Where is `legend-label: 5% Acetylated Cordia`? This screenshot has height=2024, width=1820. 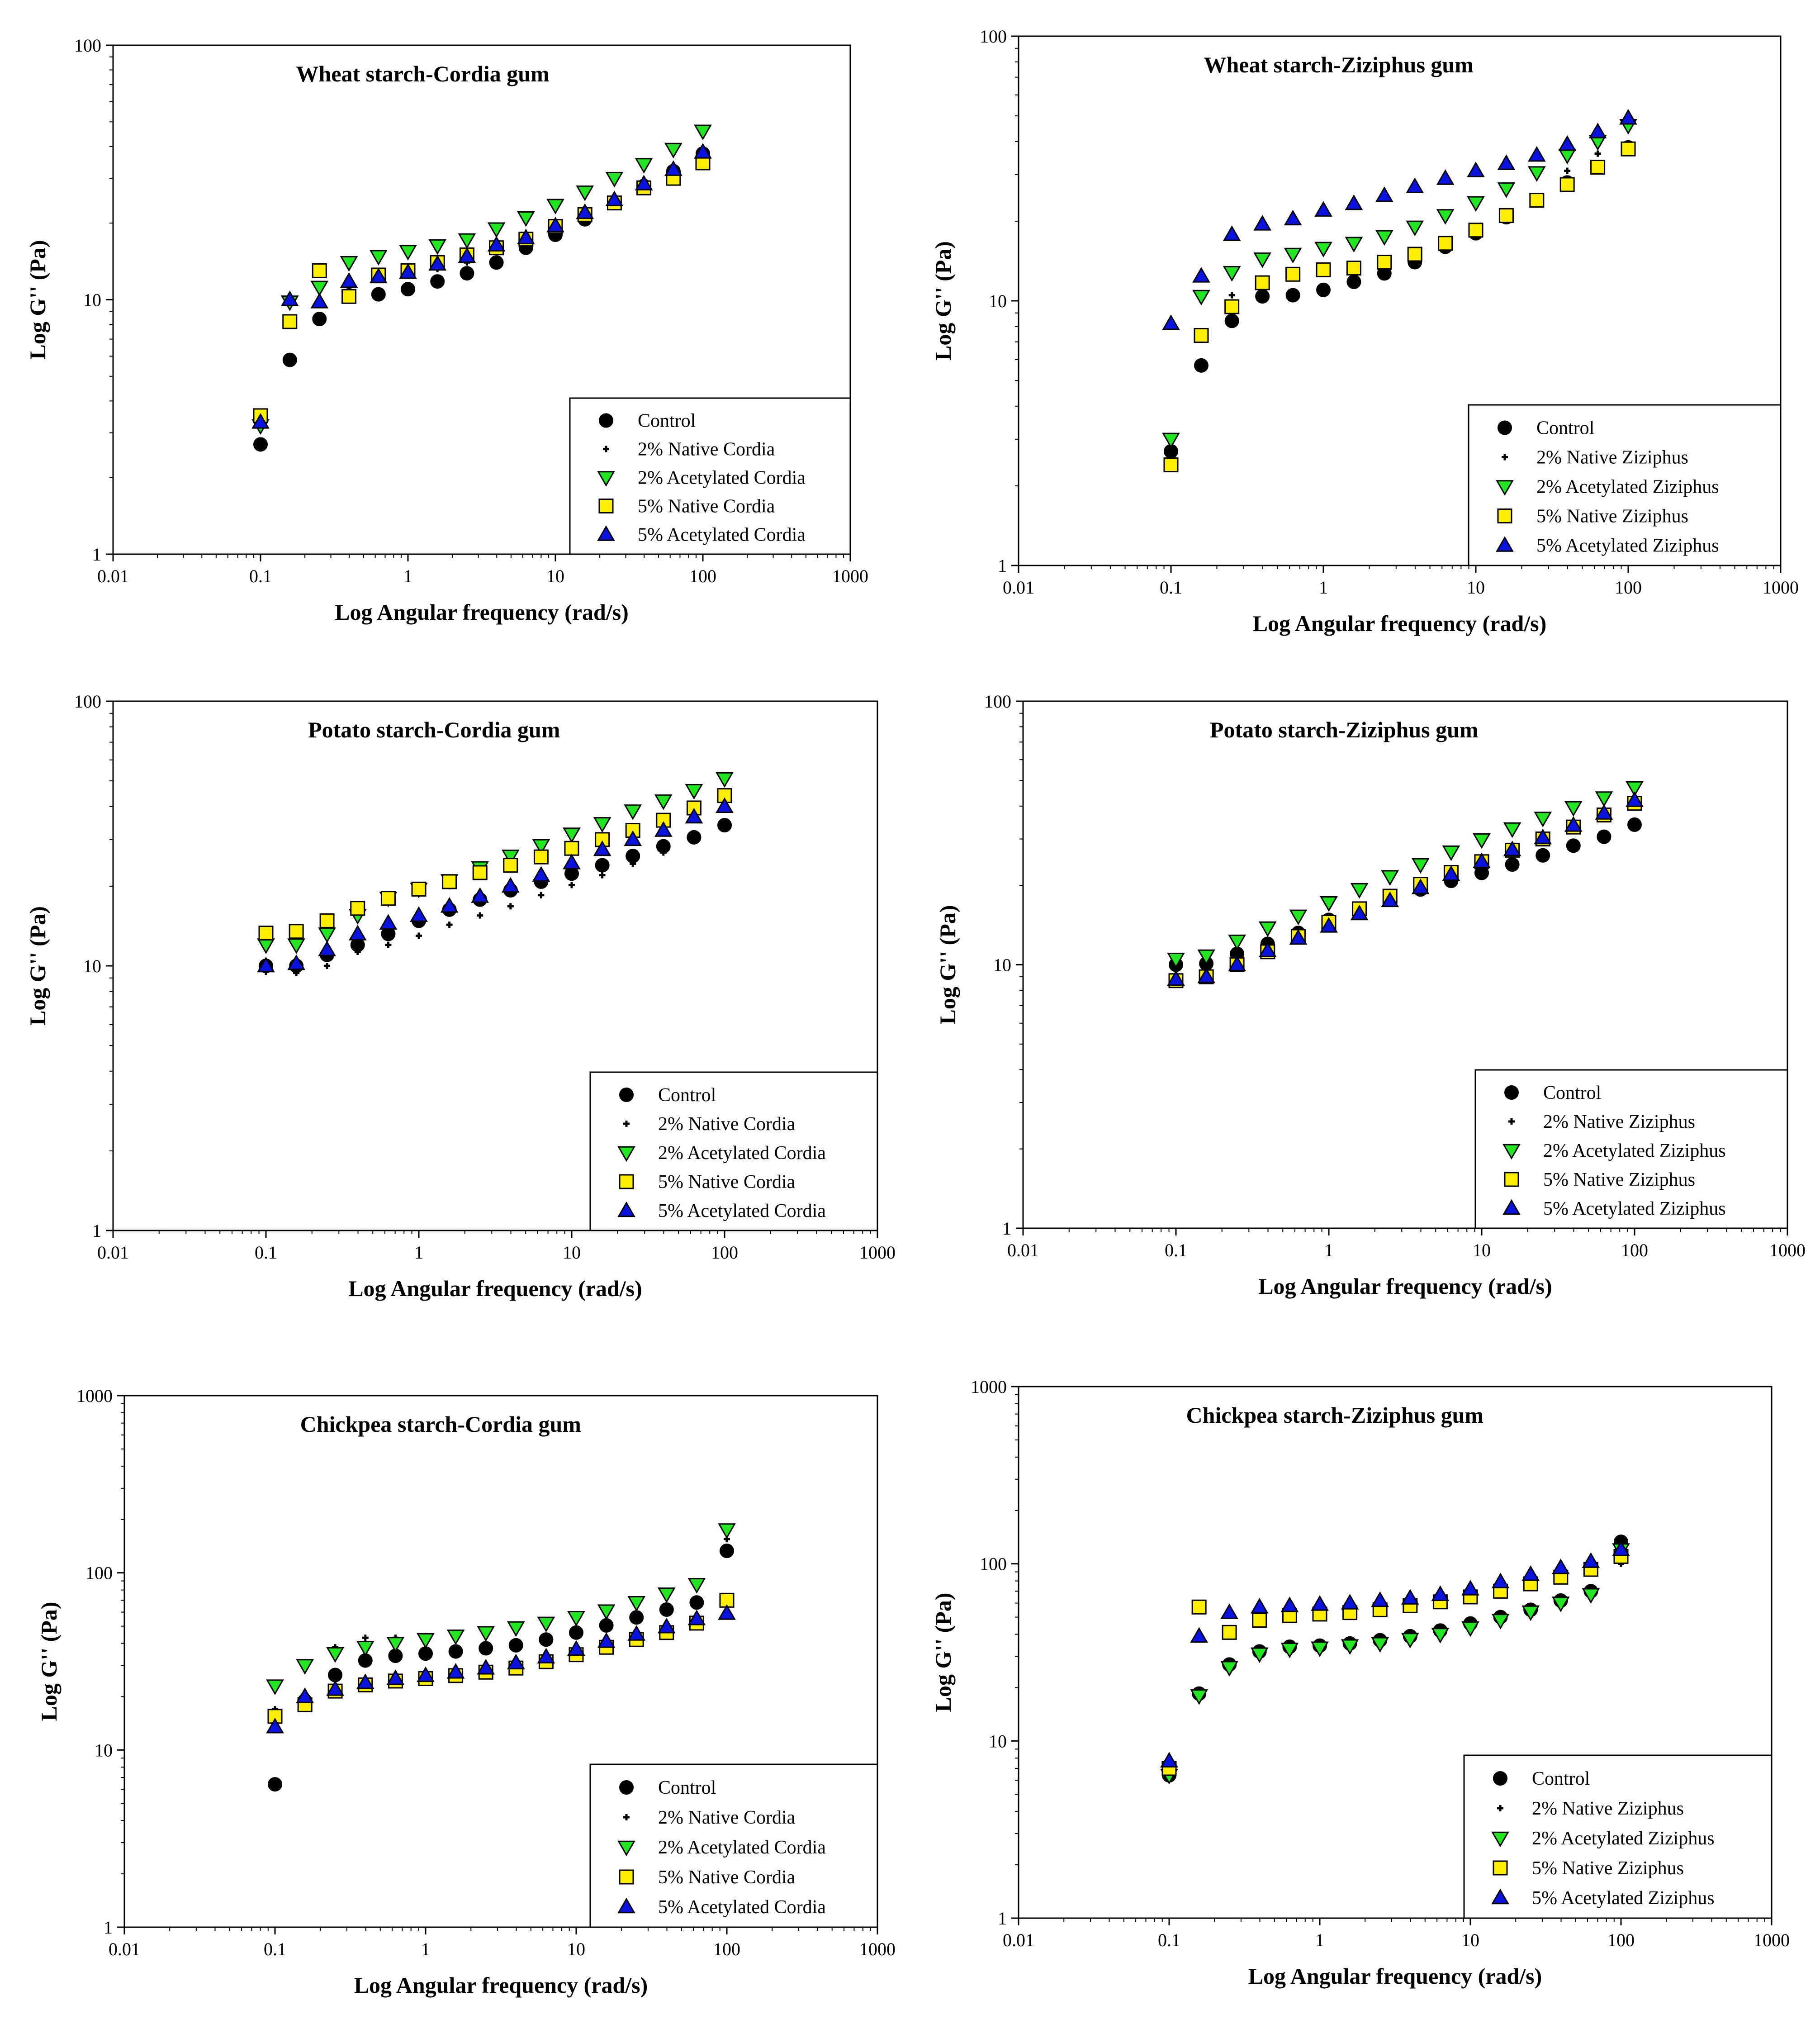 legend-label: 5% Acetylated Cordia is located at coordinates (742, 1907).